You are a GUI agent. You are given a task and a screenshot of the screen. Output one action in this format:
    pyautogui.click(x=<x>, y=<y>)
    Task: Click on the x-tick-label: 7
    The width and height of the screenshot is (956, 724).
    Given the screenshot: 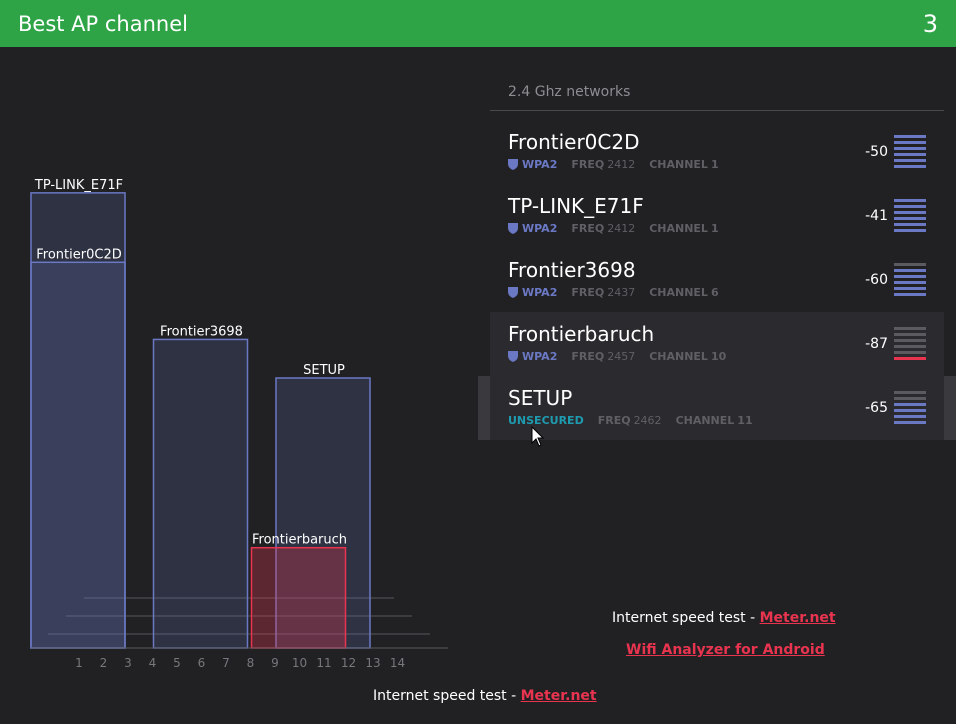 What is the action you would take?
    pyautogui.click(x=226, y=663)
    